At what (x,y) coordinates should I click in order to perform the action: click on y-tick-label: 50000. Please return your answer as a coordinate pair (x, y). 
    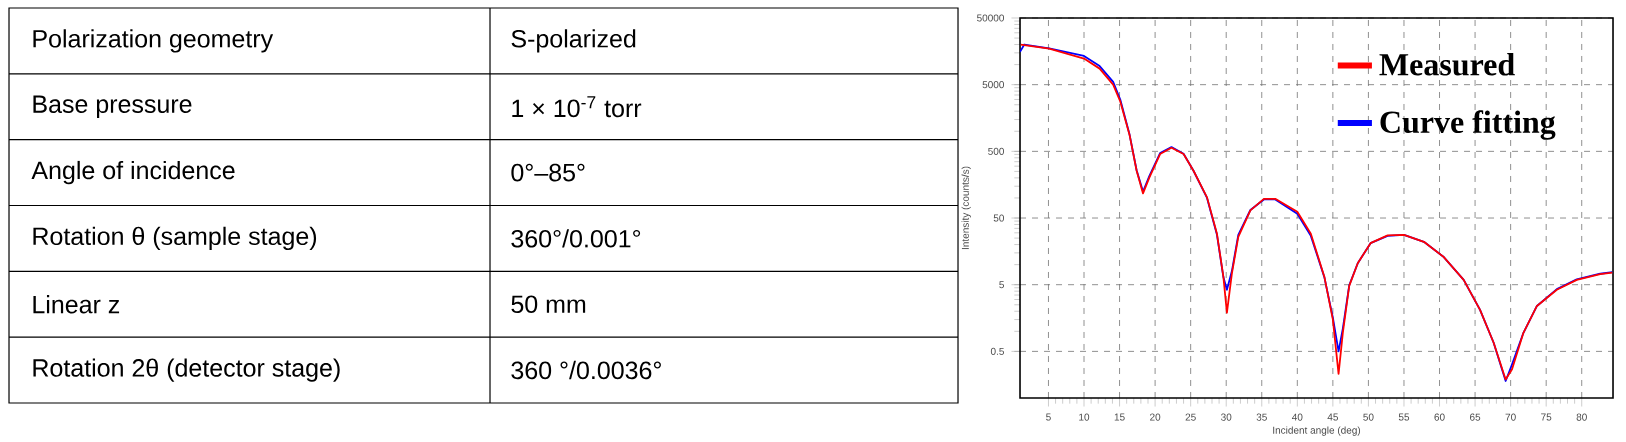
    Looking at the image, I should click on (991, 18).